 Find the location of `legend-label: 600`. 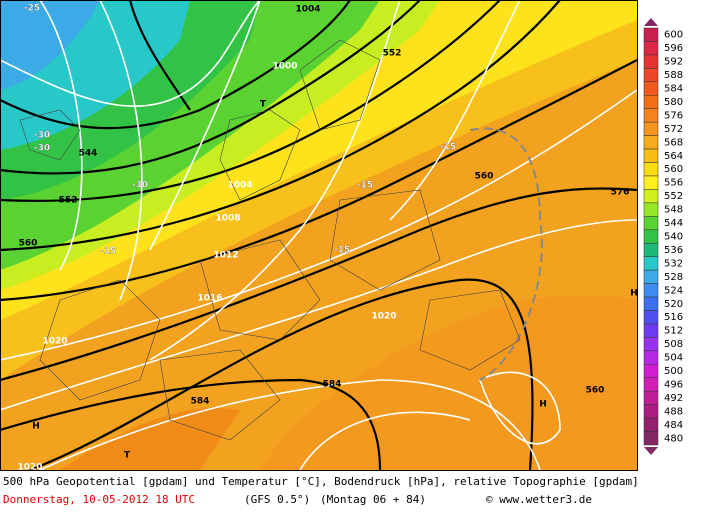

legend-label: 600 is located at coordinates (673, 35).